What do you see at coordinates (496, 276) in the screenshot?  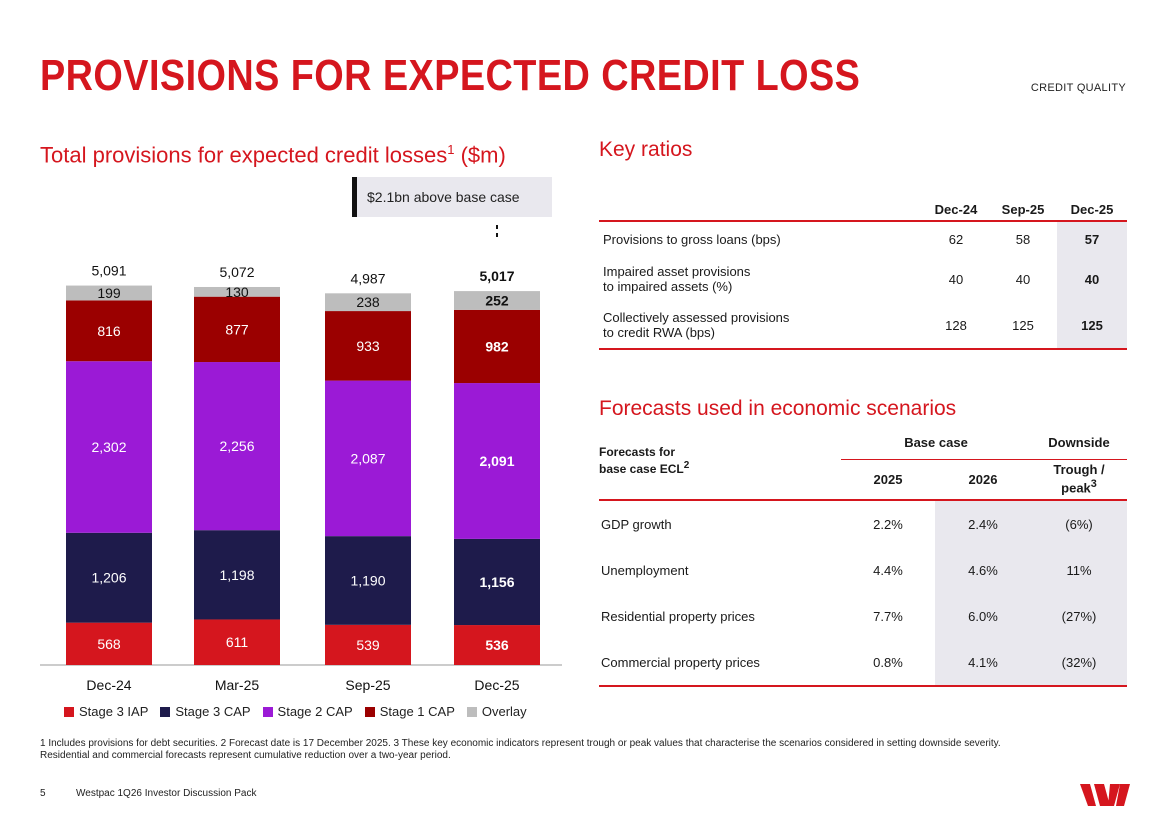 I see `total-label: 5,017` at bounding box center [496, 276].